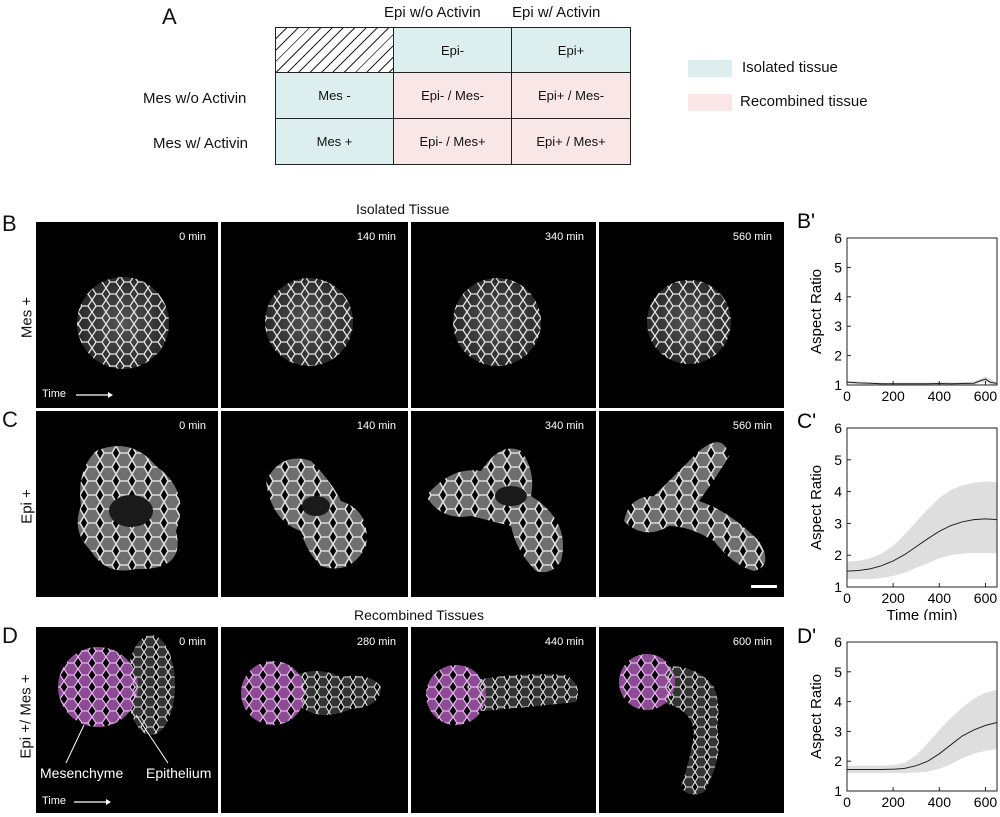 Image resolution: width=1000 pixels, height=817 pixels. I want to click on time-label-d1: 280 min, so click(376, 642).